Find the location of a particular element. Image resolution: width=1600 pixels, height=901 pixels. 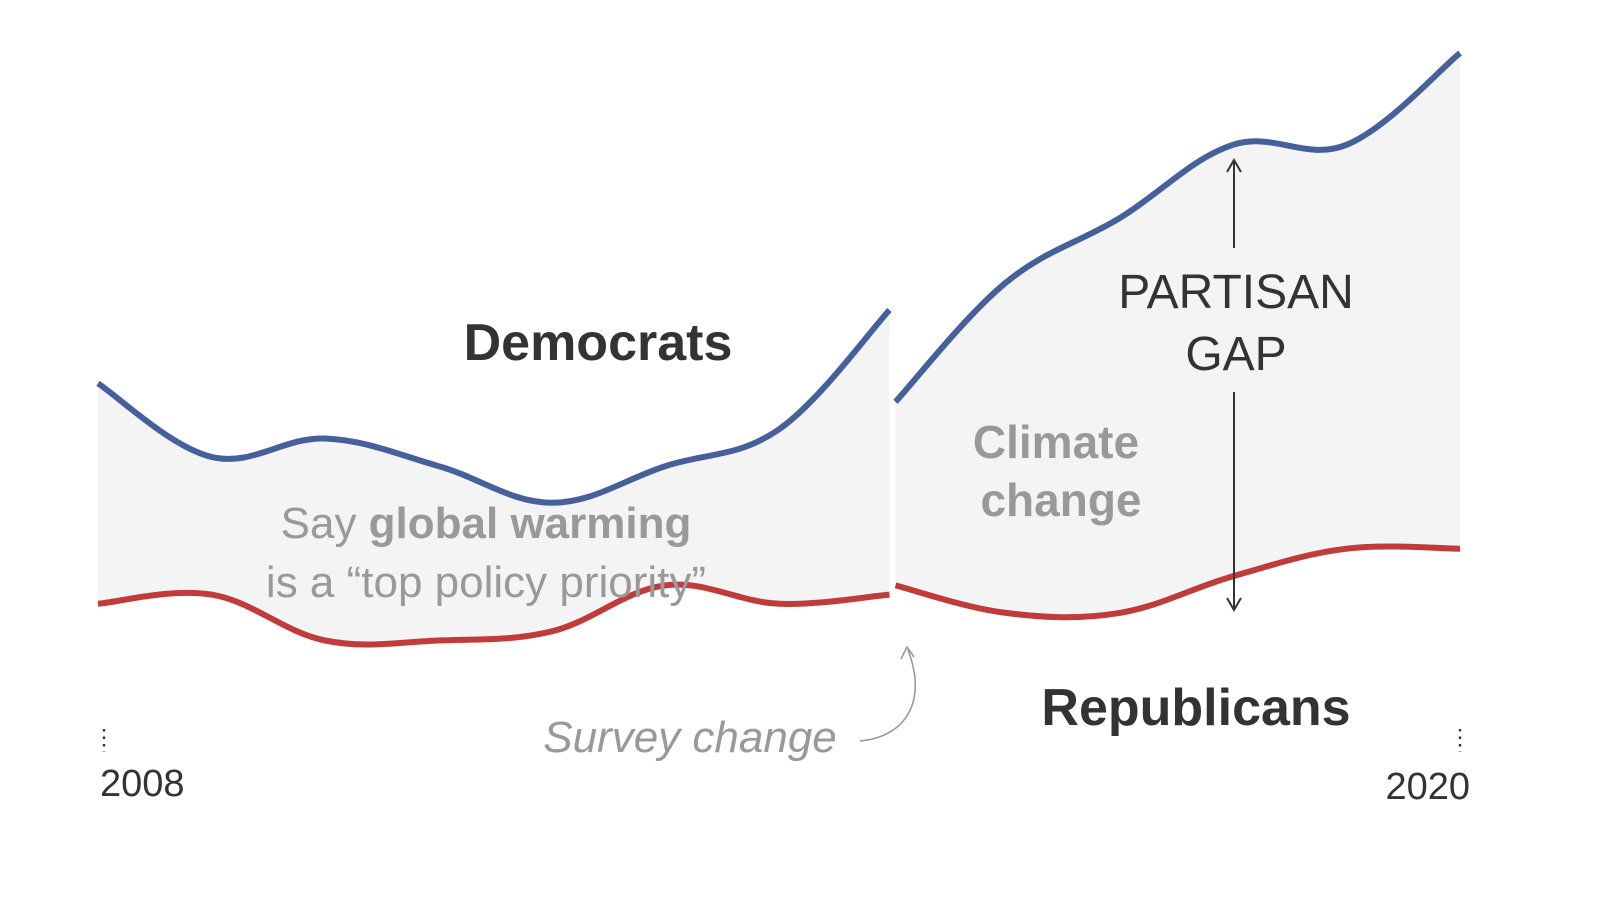

partisan-gap-arrow is located at coordinates (1234, 385).